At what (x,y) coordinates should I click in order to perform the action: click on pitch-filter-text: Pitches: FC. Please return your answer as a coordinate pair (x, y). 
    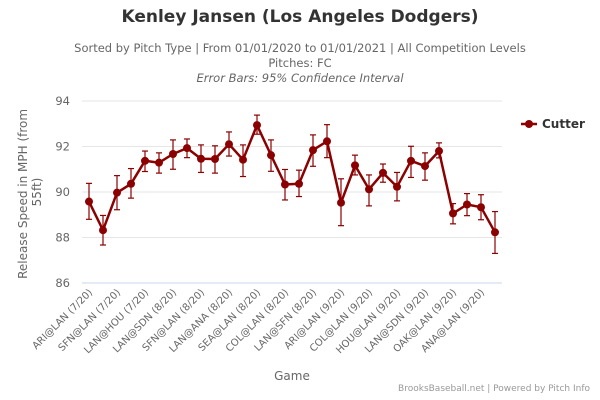
    Looking at the image, I should click on (300, 63).